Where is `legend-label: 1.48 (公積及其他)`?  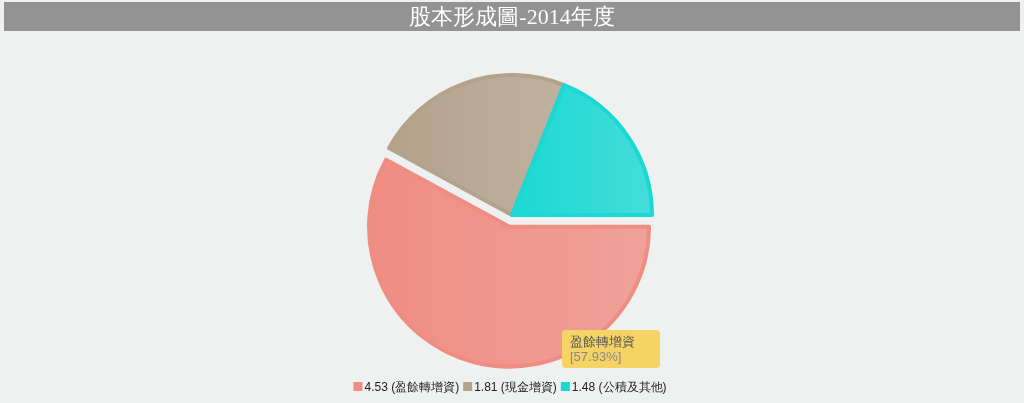 legend-label: 1.48 (公積及其他) is located at coordinates (619, 387).